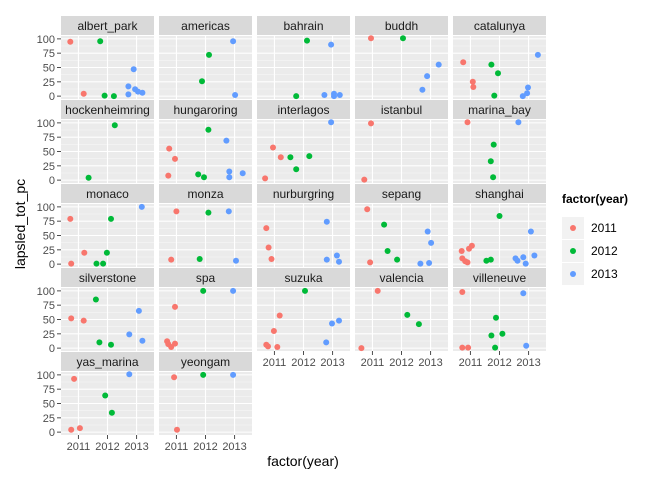  I want to click on facet-panel-shanghai: shanghai, so click(499, 225).